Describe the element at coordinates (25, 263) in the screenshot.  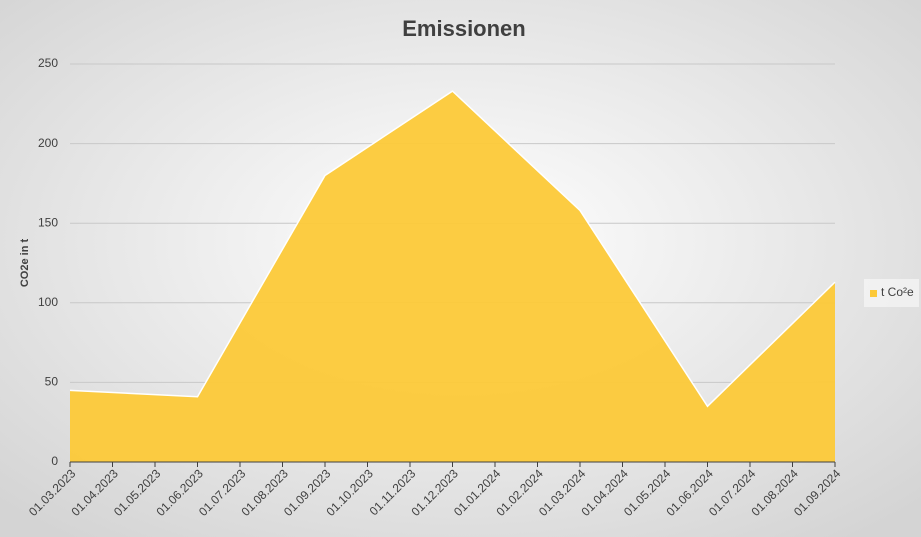
I see `y-axis-label: CO2e in t` at that location.